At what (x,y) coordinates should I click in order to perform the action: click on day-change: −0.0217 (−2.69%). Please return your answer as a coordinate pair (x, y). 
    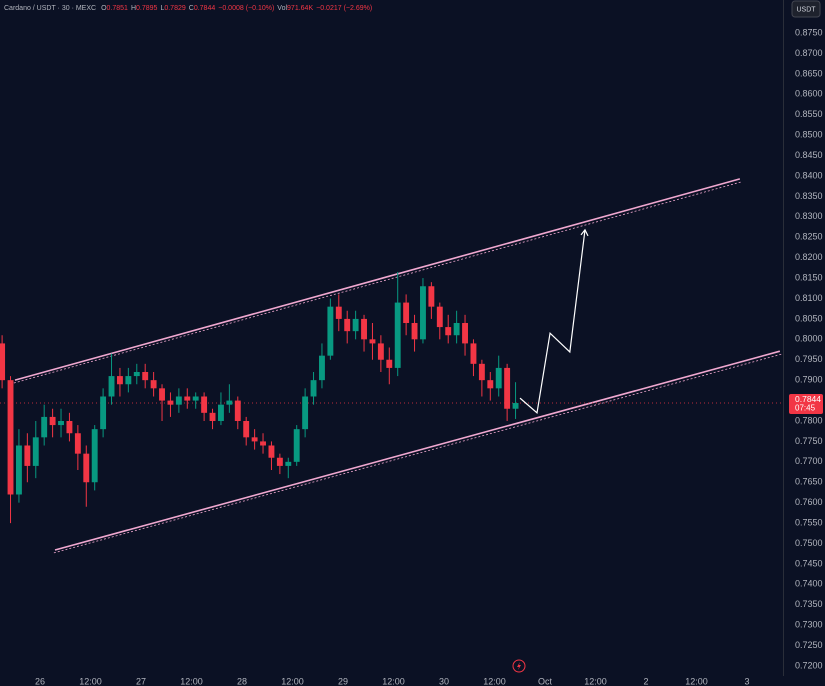
    Looking at the image, I should click on (344, 8).